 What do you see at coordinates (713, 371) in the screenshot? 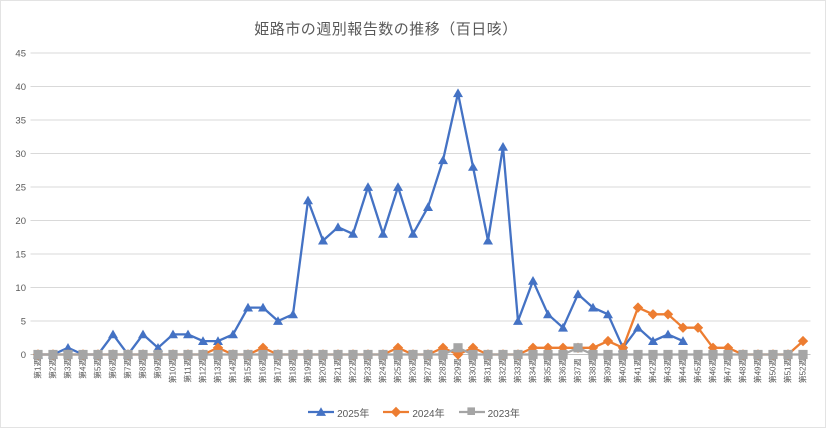
I see `x-tick-label: 第46週` at bounding box center [713, 371].